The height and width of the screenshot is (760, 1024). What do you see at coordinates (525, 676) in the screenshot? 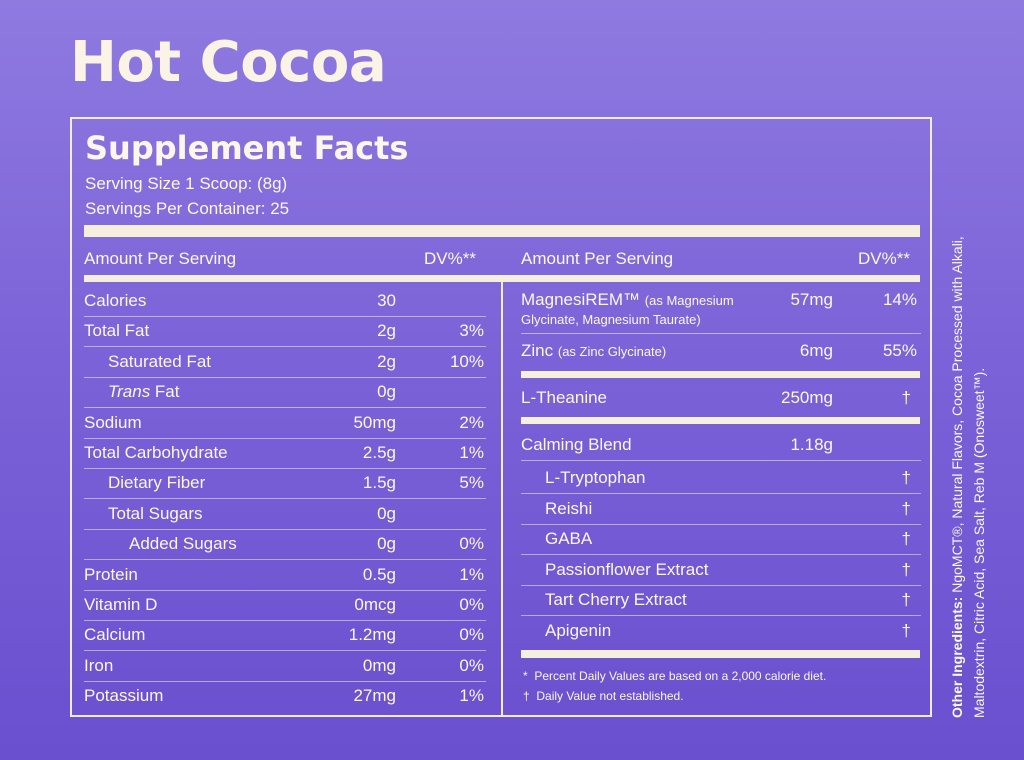
I see `asterisk-mark: *` at bounding box center [525, 676].